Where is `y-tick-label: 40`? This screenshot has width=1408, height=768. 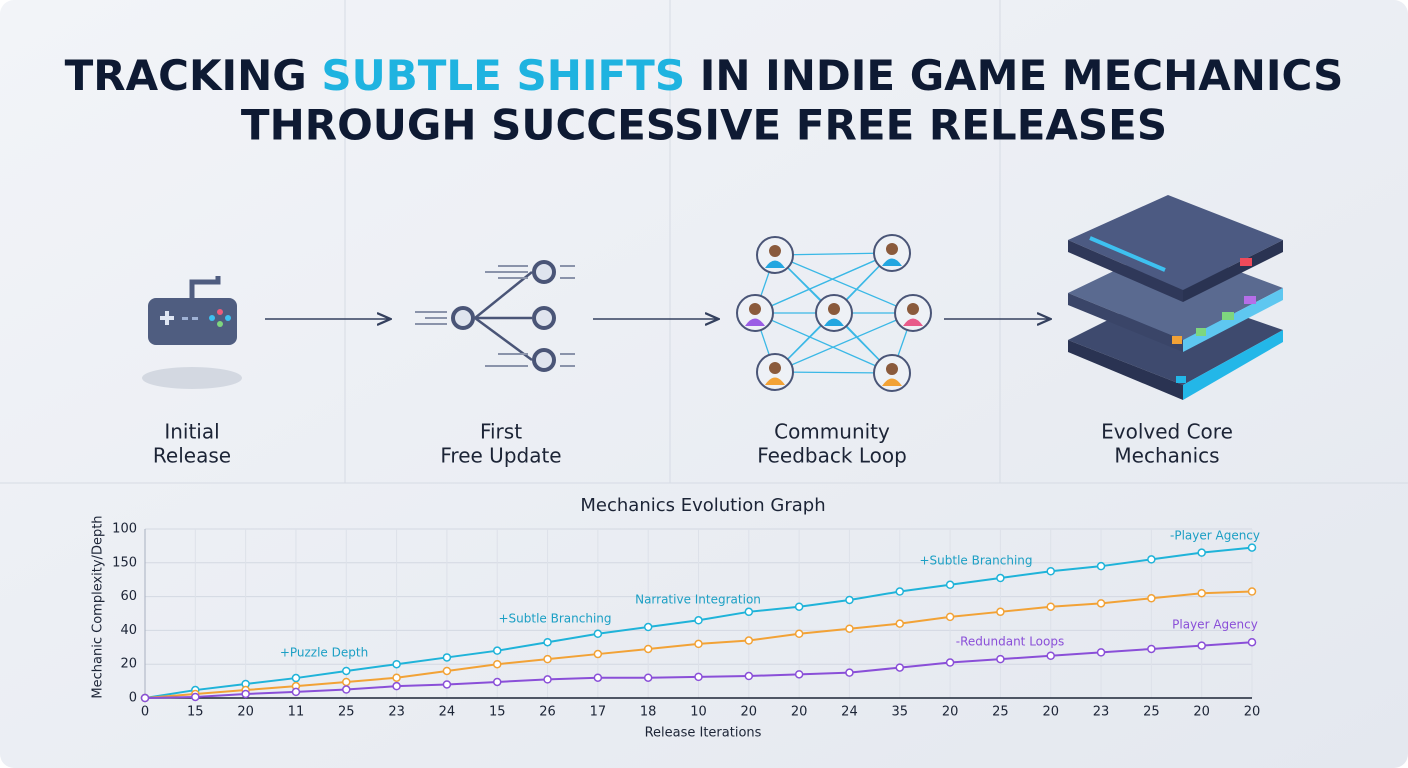 y-tick-label: 40 is located at coordinates (128, 630).